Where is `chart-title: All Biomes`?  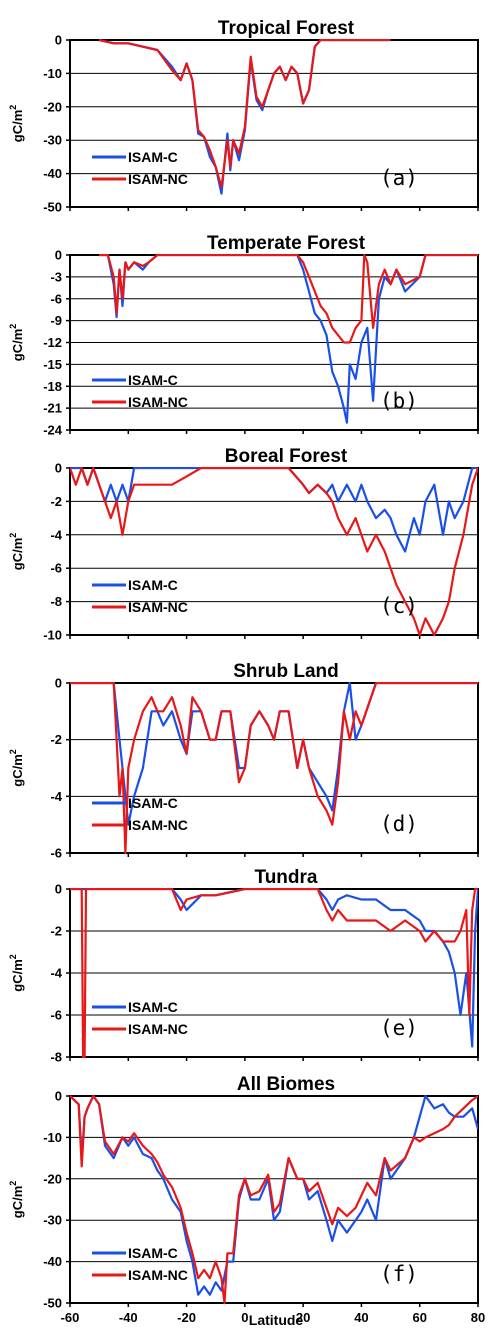 chart-title: All Biomes is located at coordinates (286, 1084).